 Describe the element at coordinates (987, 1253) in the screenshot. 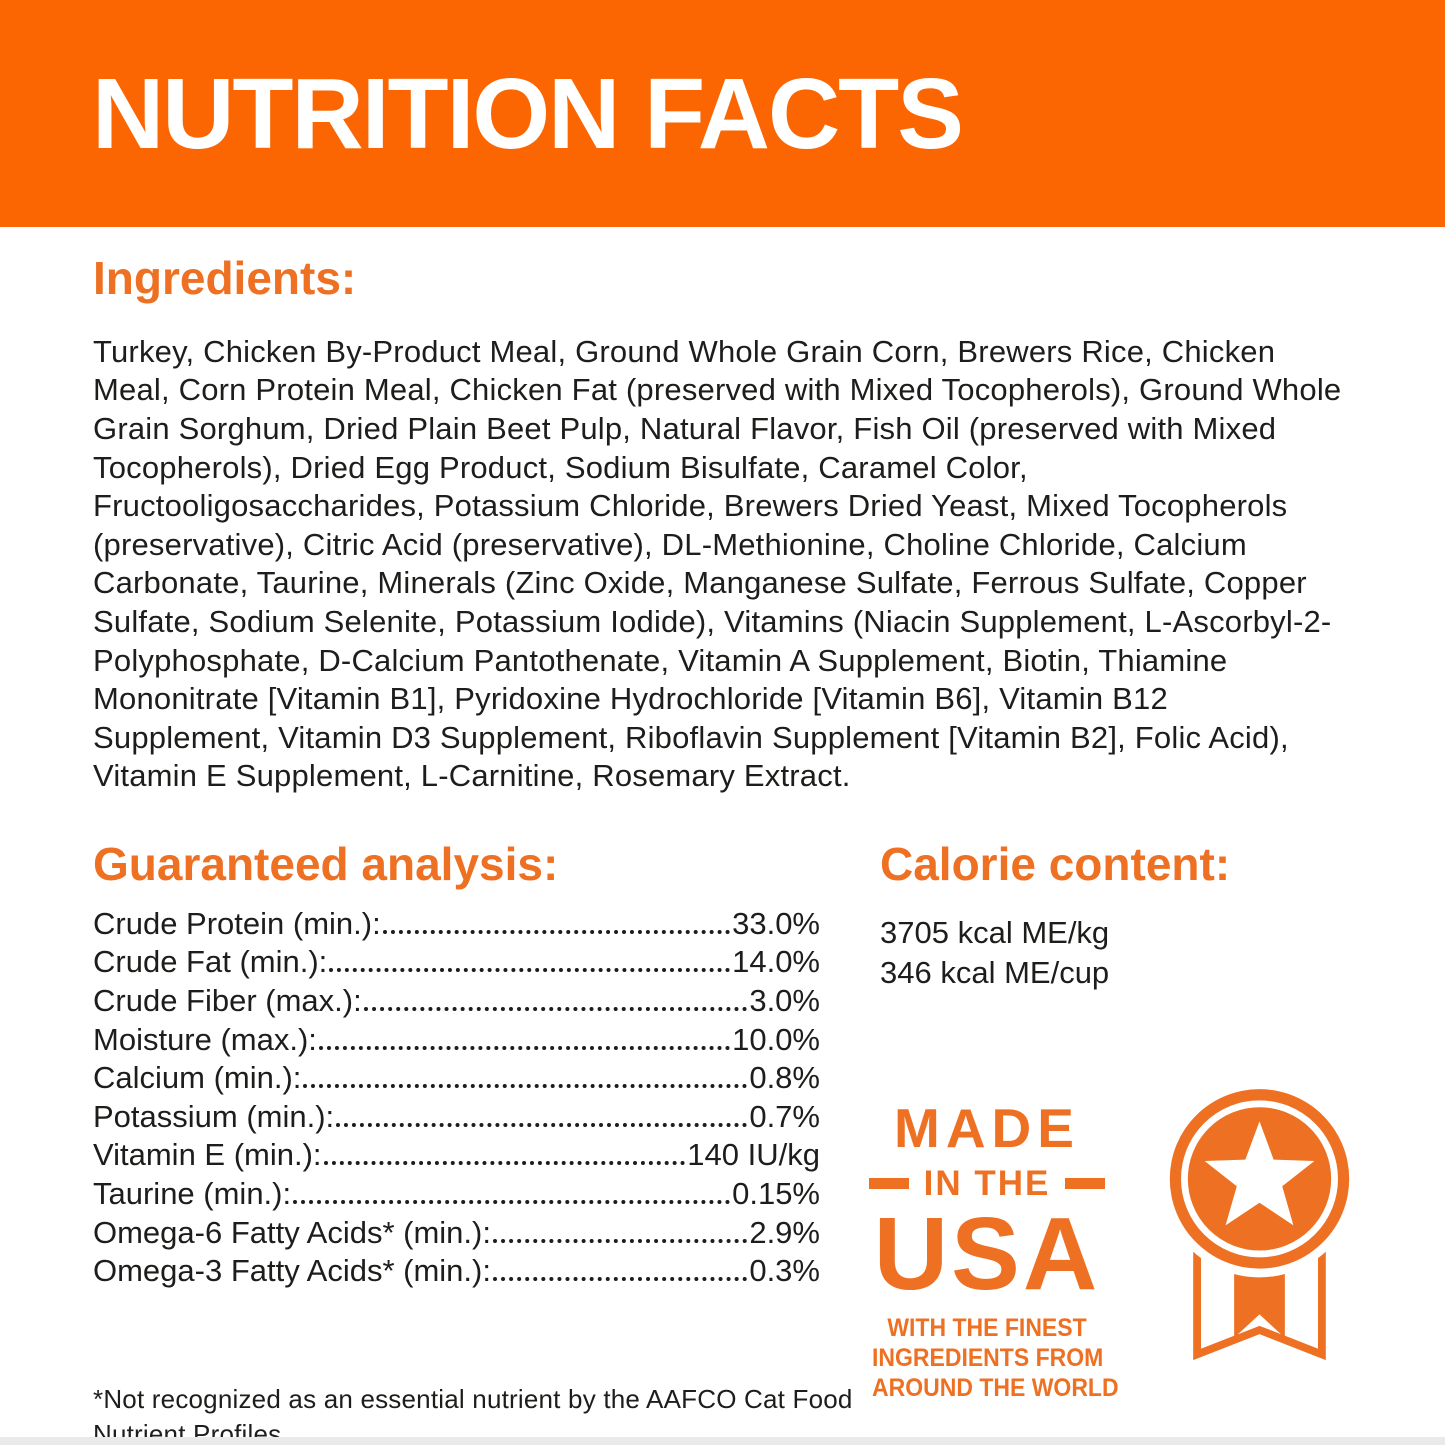

I see `usa-line: USA` at that location.